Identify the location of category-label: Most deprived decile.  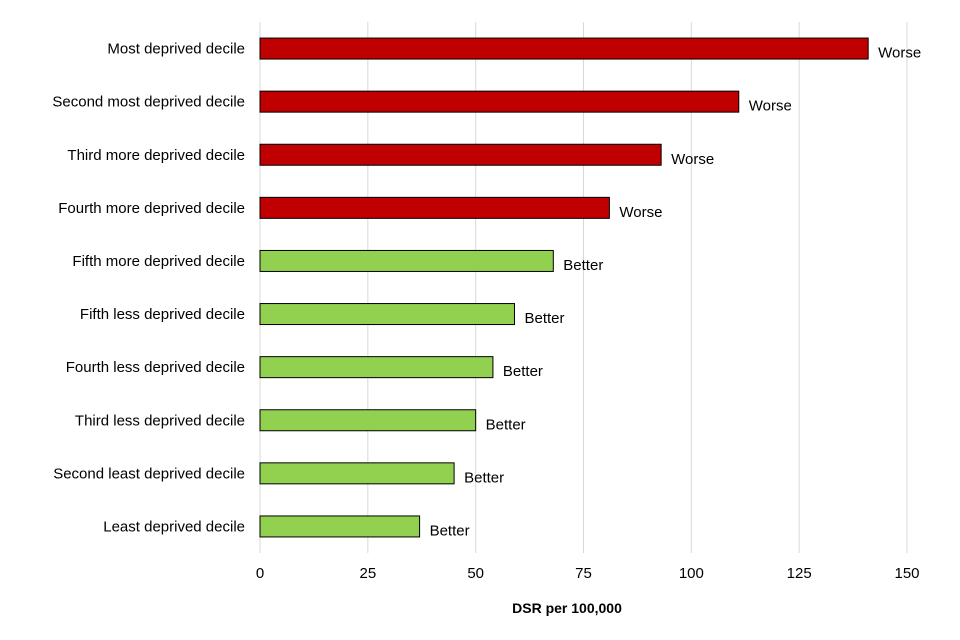
(176, 49).